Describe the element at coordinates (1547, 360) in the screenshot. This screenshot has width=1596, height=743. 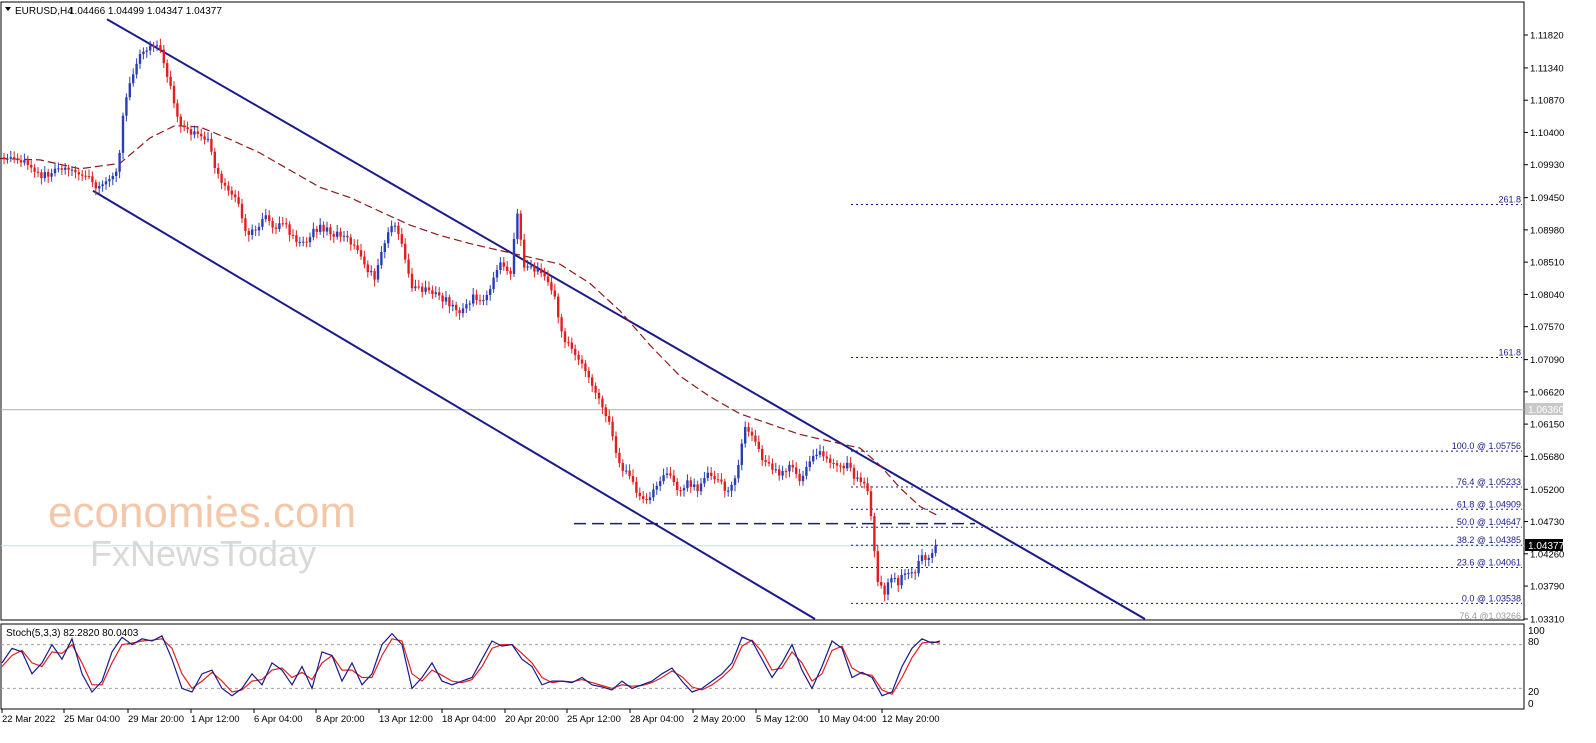
I see `price-tick-label: 1.07090` at that location.